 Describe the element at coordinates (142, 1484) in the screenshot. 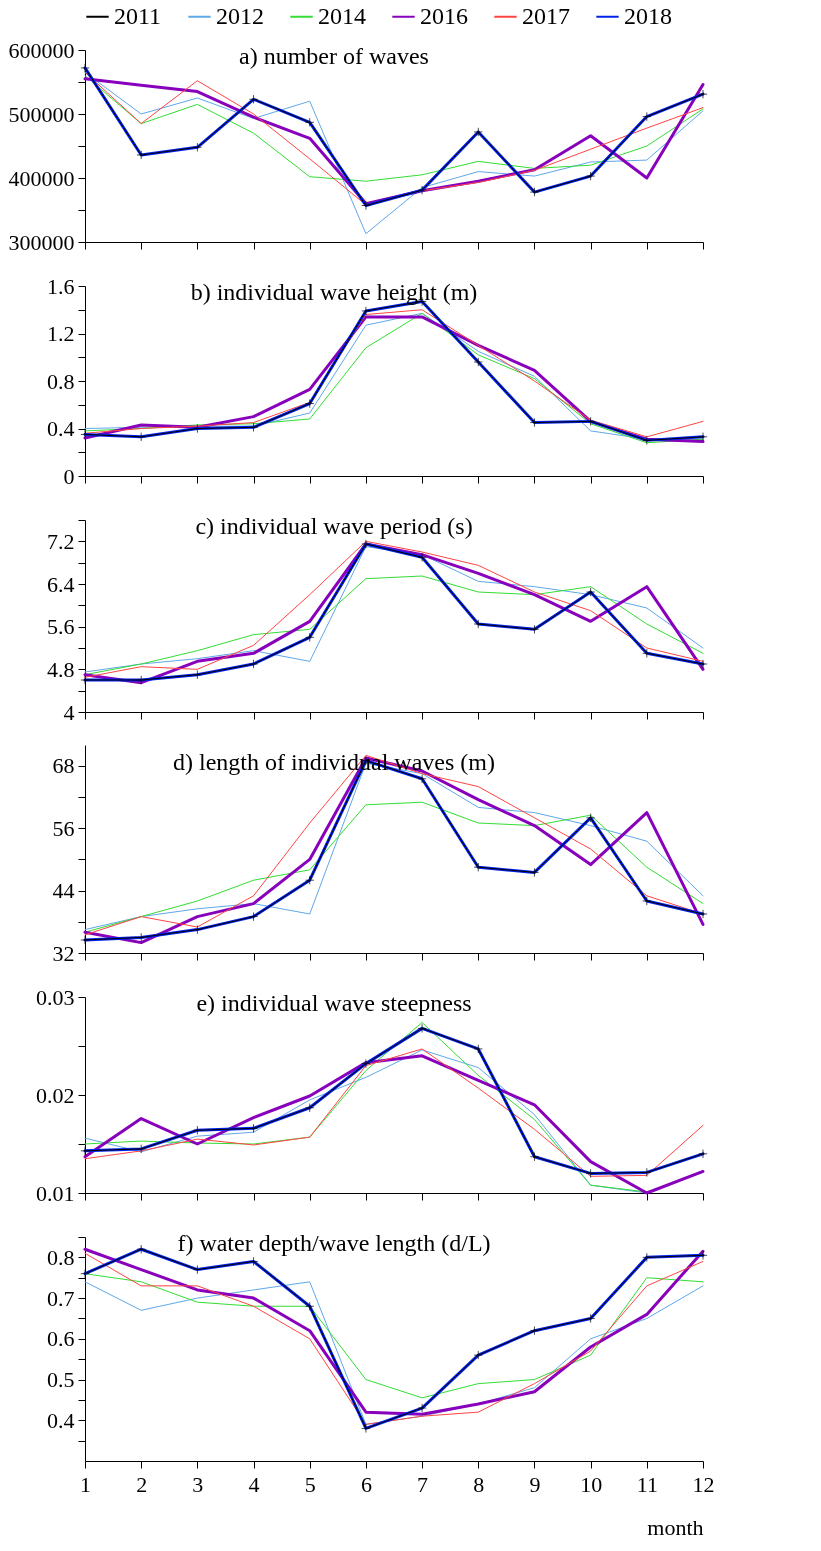

I see `x-tick-label: 2` at that location.